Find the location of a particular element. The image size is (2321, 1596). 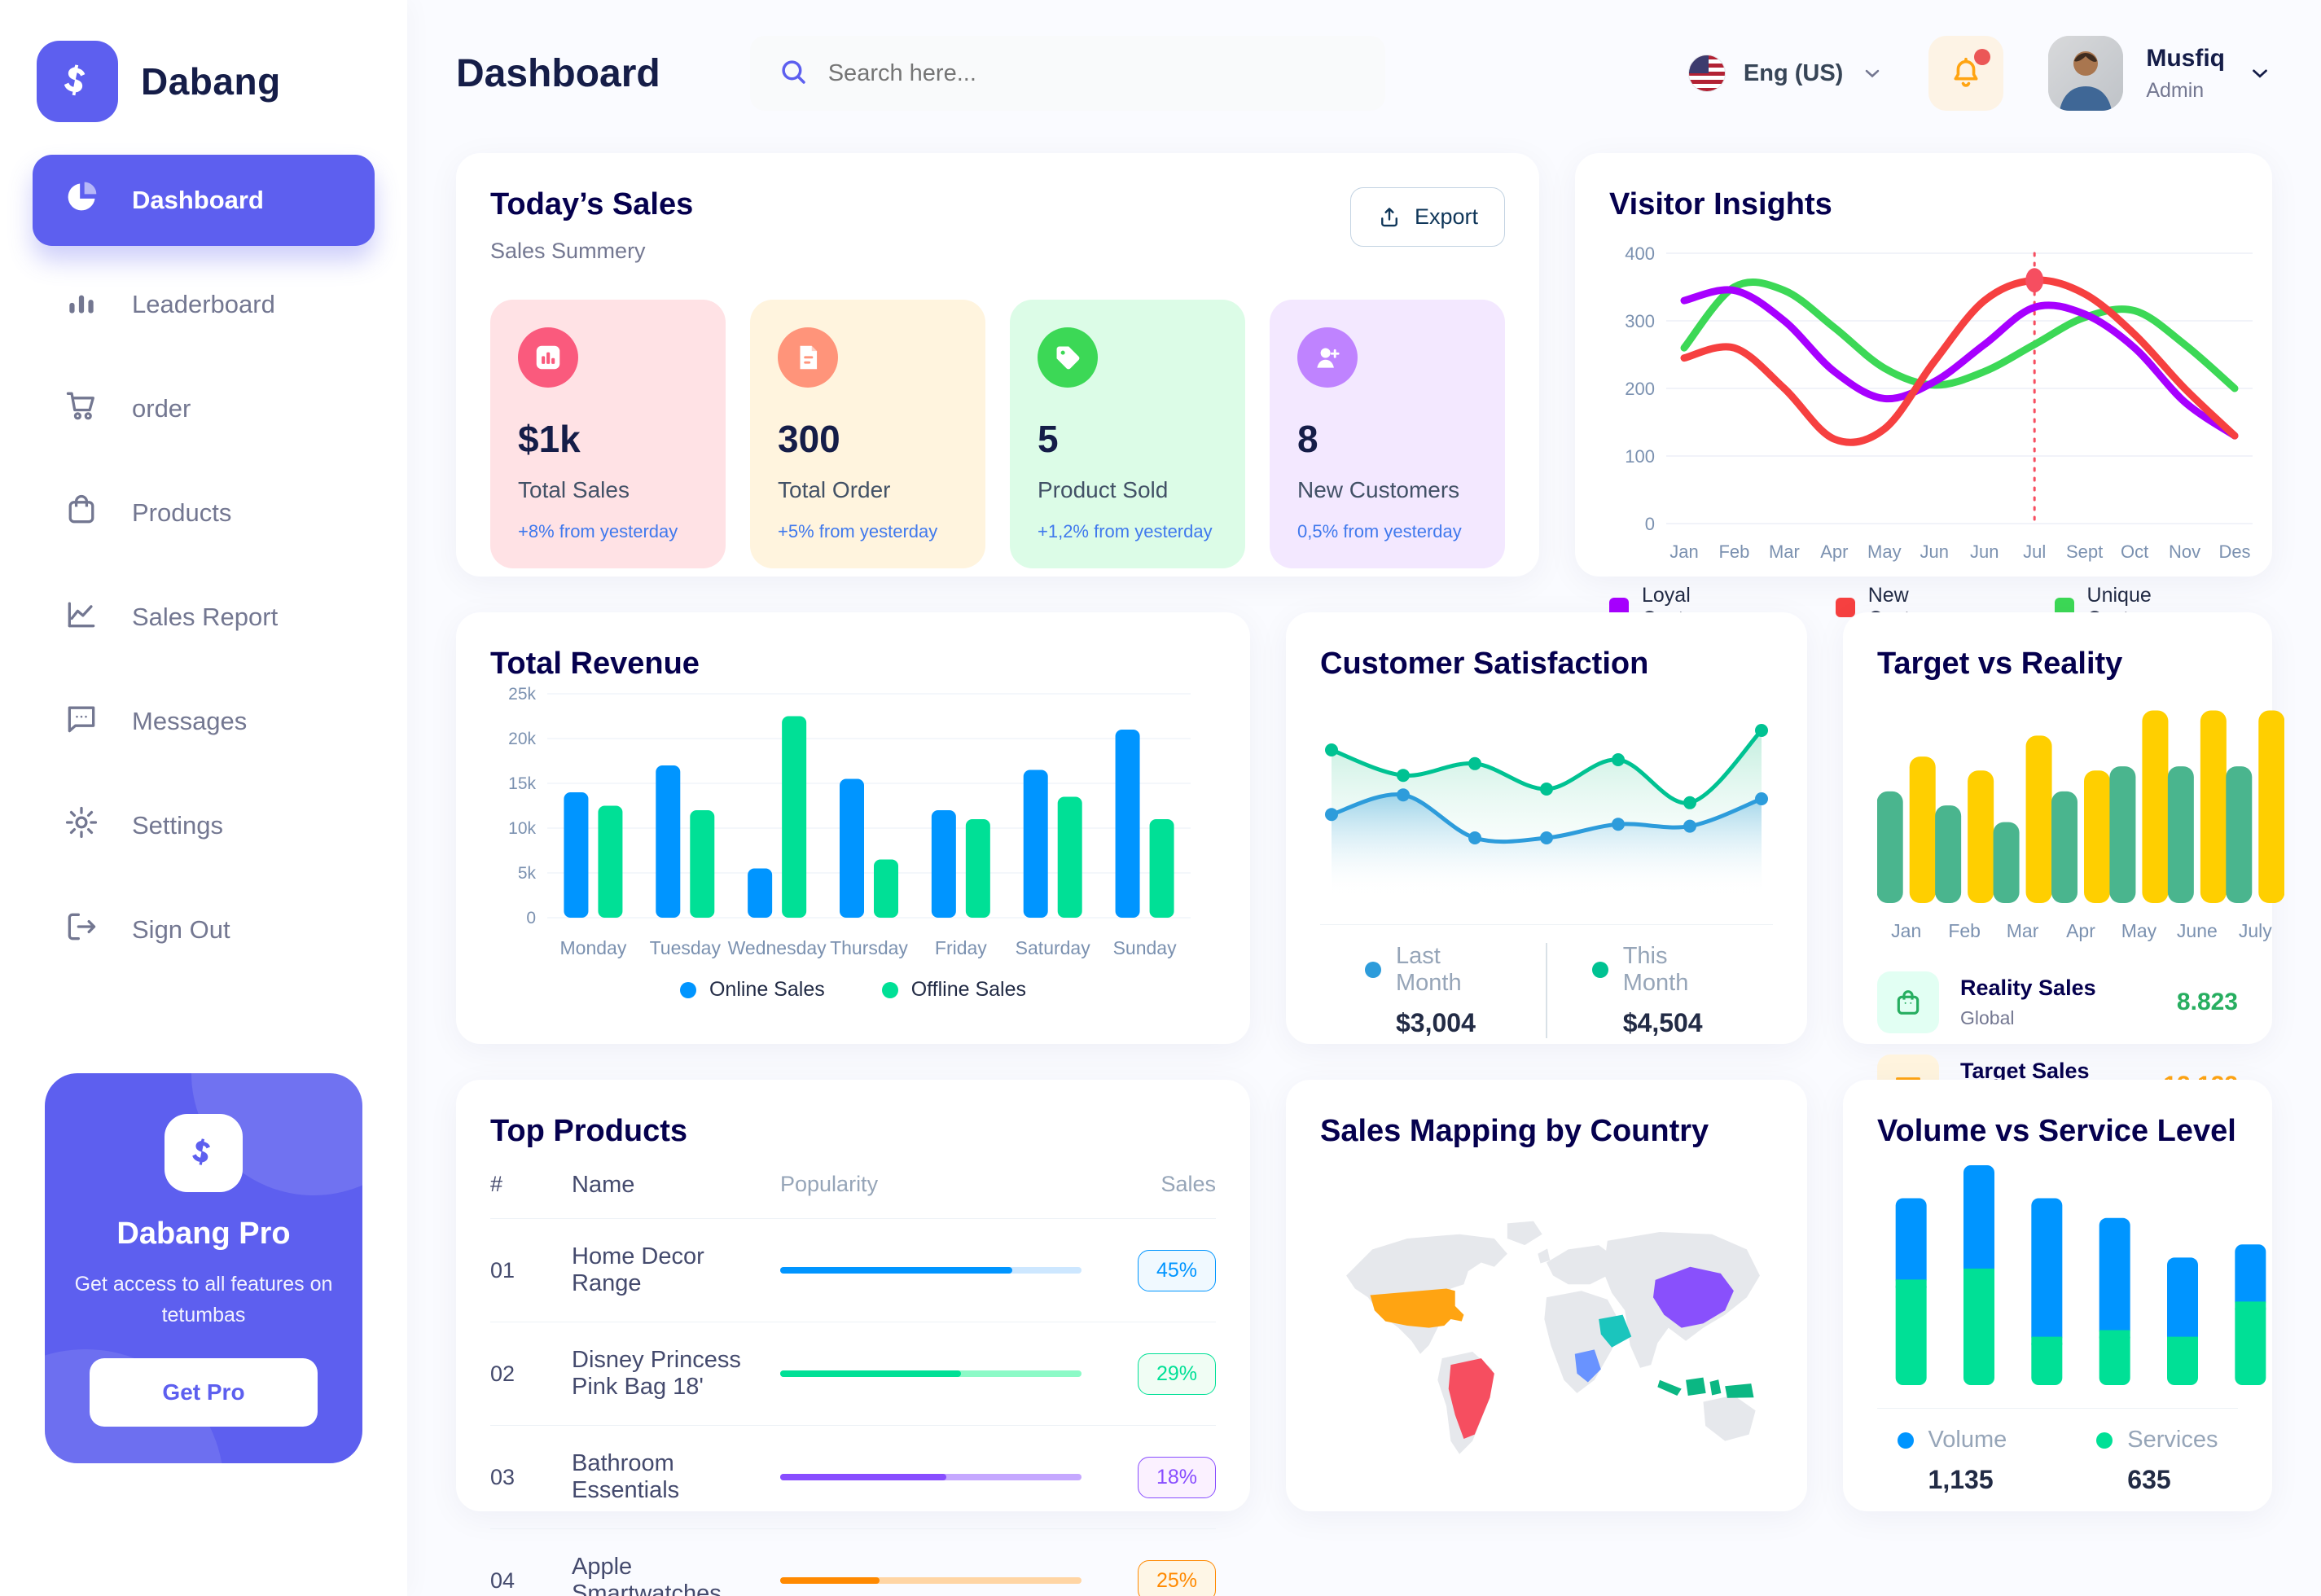

svg-text: Friday is located at coordinates (961, 947).